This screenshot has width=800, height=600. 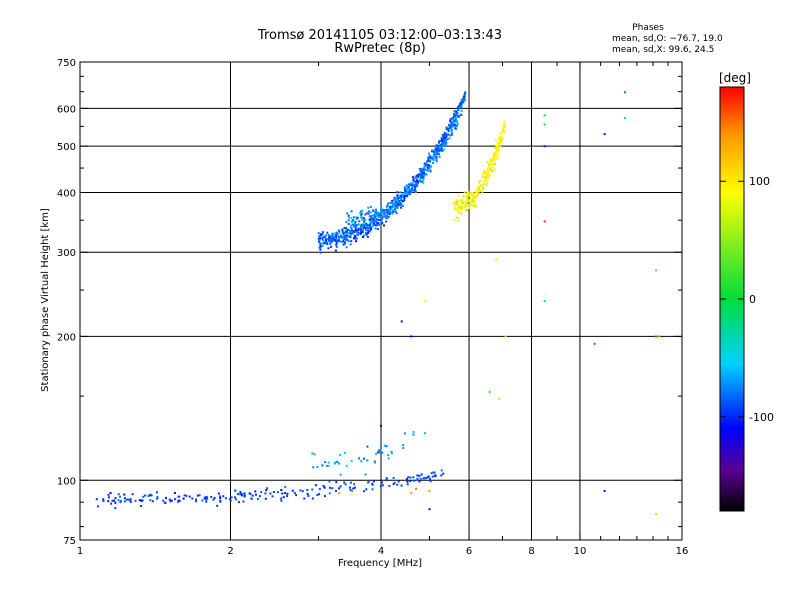 What do you see at coordinates (381, 551) in the screenshot?
I see `x-tick-label: 4` at bounding box center [381, 551].